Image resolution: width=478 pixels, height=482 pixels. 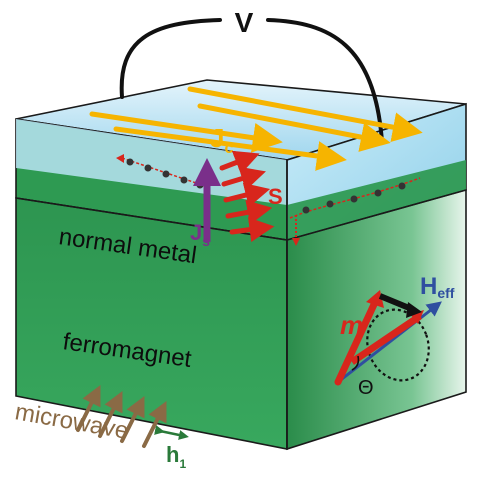 What do you see at coordinates (275, 196) in the screenshot?
I see `spin-label: S` at bounding box center [275, 196].